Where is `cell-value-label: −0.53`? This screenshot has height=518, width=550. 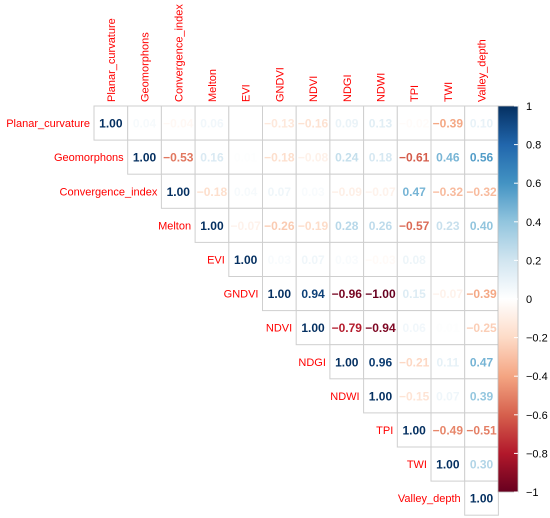
cell-value-label: −0.53 is located at coordinates (178, 158).